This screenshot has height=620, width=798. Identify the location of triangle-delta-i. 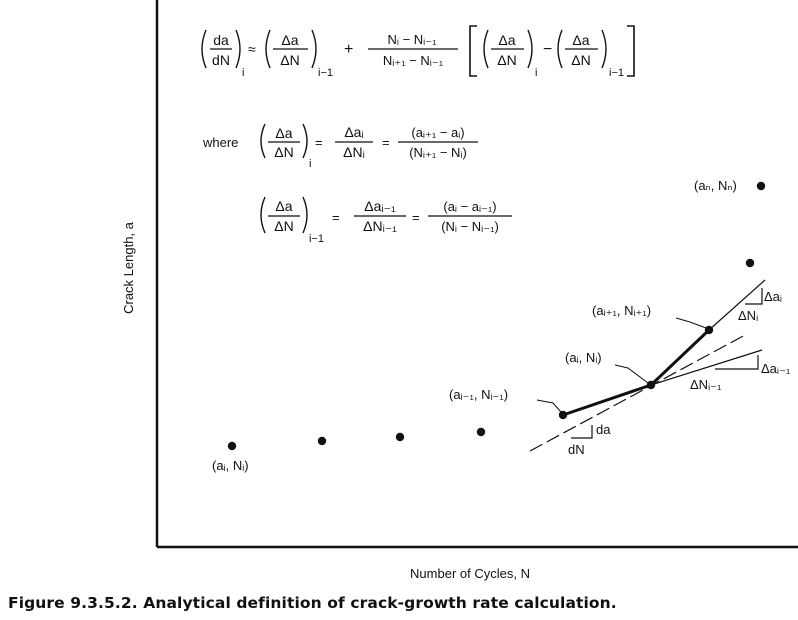
(754, 296).